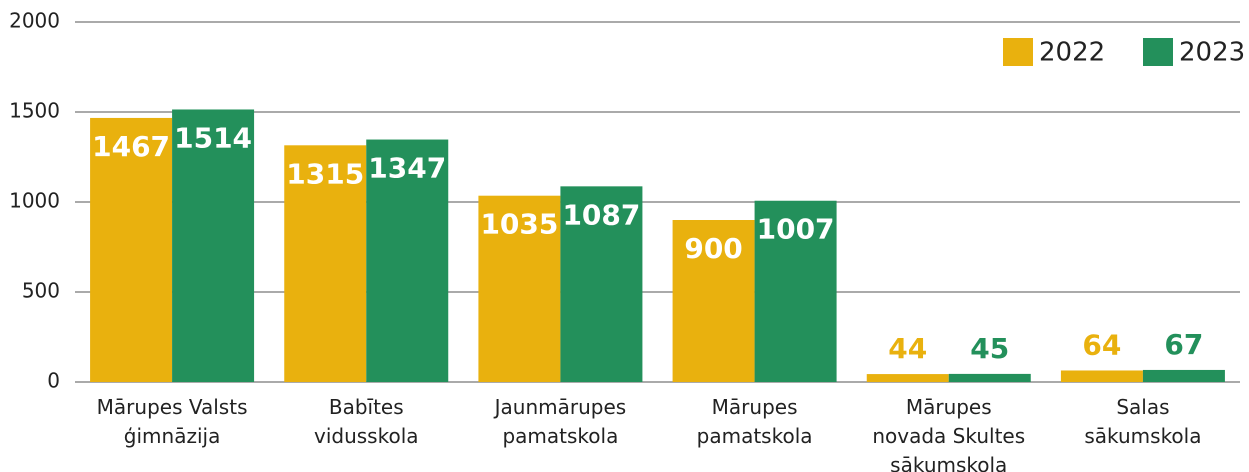 This screenshot has height=472, width=1249. I want to click on value-label: 1007, so click(796, 229).